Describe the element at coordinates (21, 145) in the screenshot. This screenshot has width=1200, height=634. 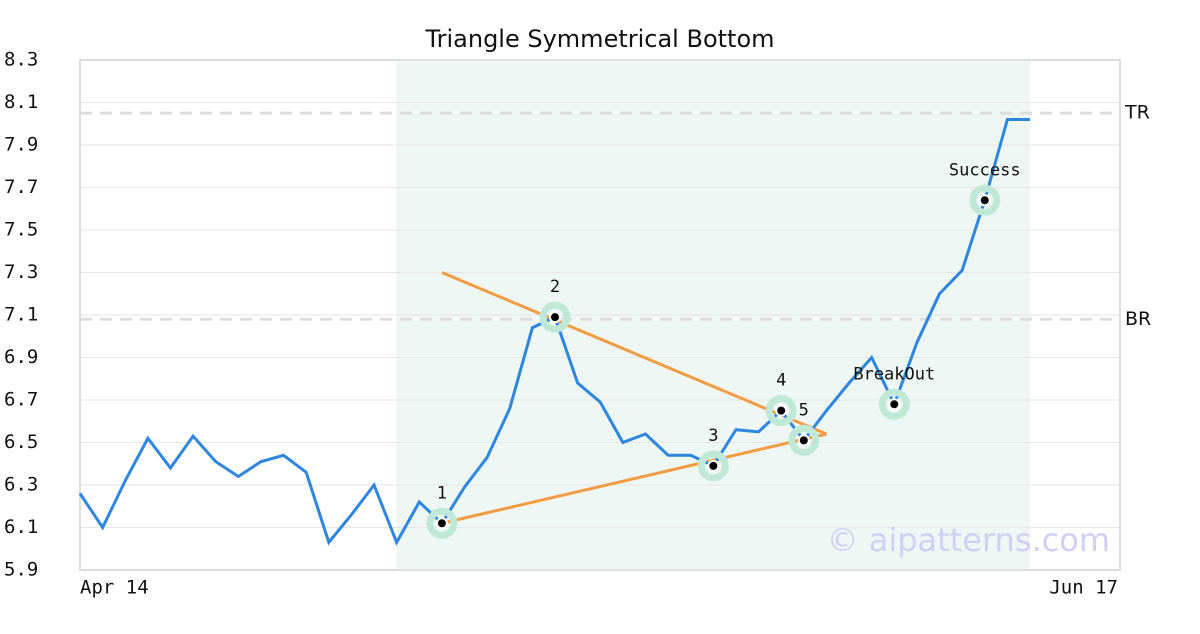
I see `y-tick-label: 7.9` at that location.